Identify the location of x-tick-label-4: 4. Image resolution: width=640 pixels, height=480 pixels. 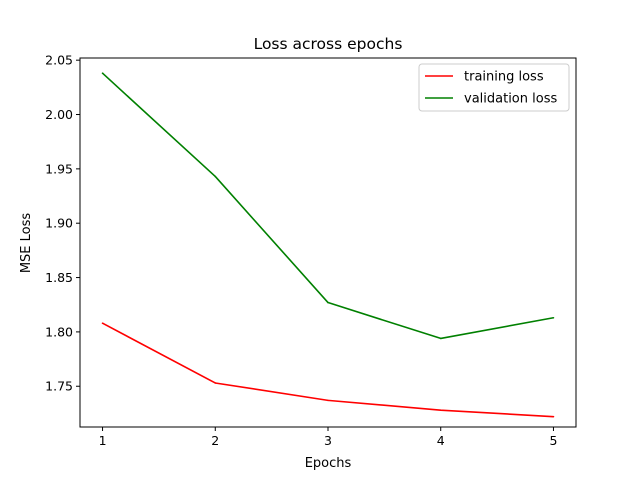
(441, 440).